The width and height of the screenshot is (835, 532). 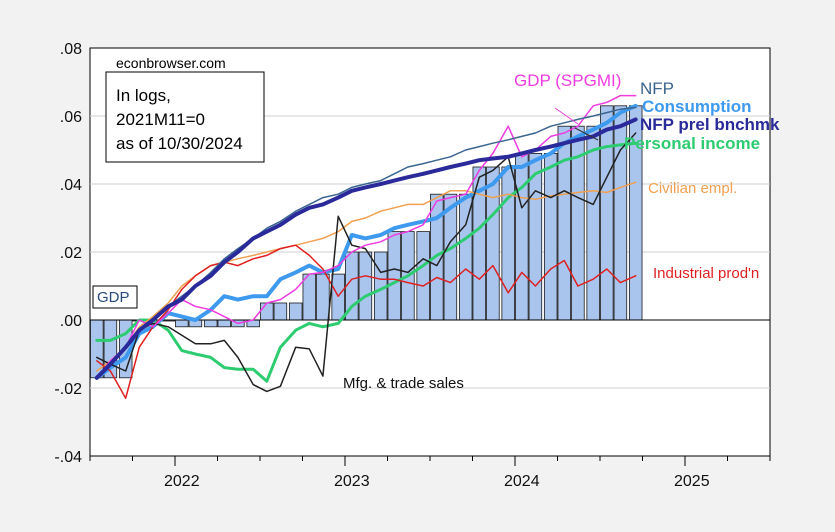 I want to click on note-box: In logs, 2021M11=0 as of 10/30/2024, so click(x=185, y=117).